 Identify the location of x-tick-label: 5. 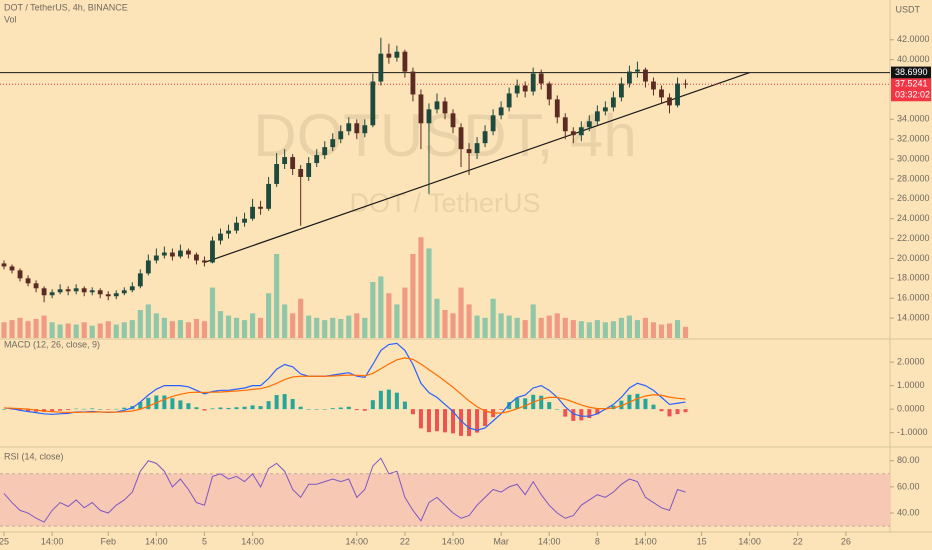
(204, 541).